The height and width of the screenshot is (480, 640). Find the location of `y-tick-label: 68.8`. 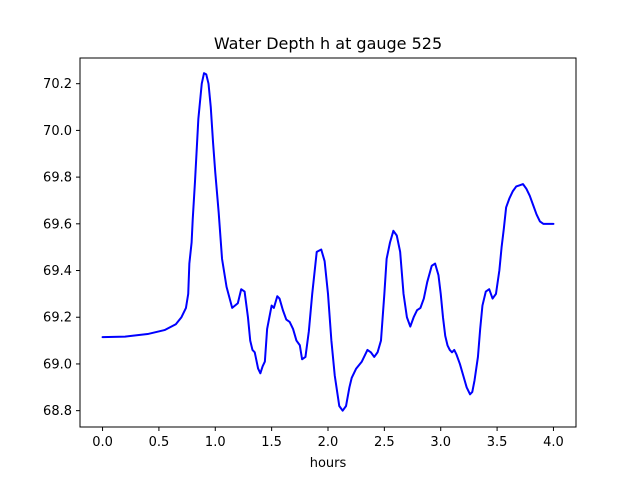

y-tick-label: 68.8 is located at coordinates (57, 411).